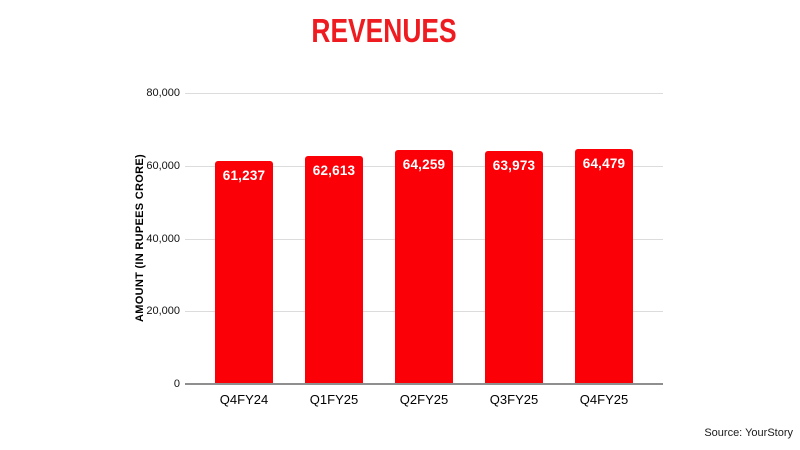 The width and height of the screenshot is (800, 450). I want to click on x-tick-label: Q4FY24, so click(244, 399).